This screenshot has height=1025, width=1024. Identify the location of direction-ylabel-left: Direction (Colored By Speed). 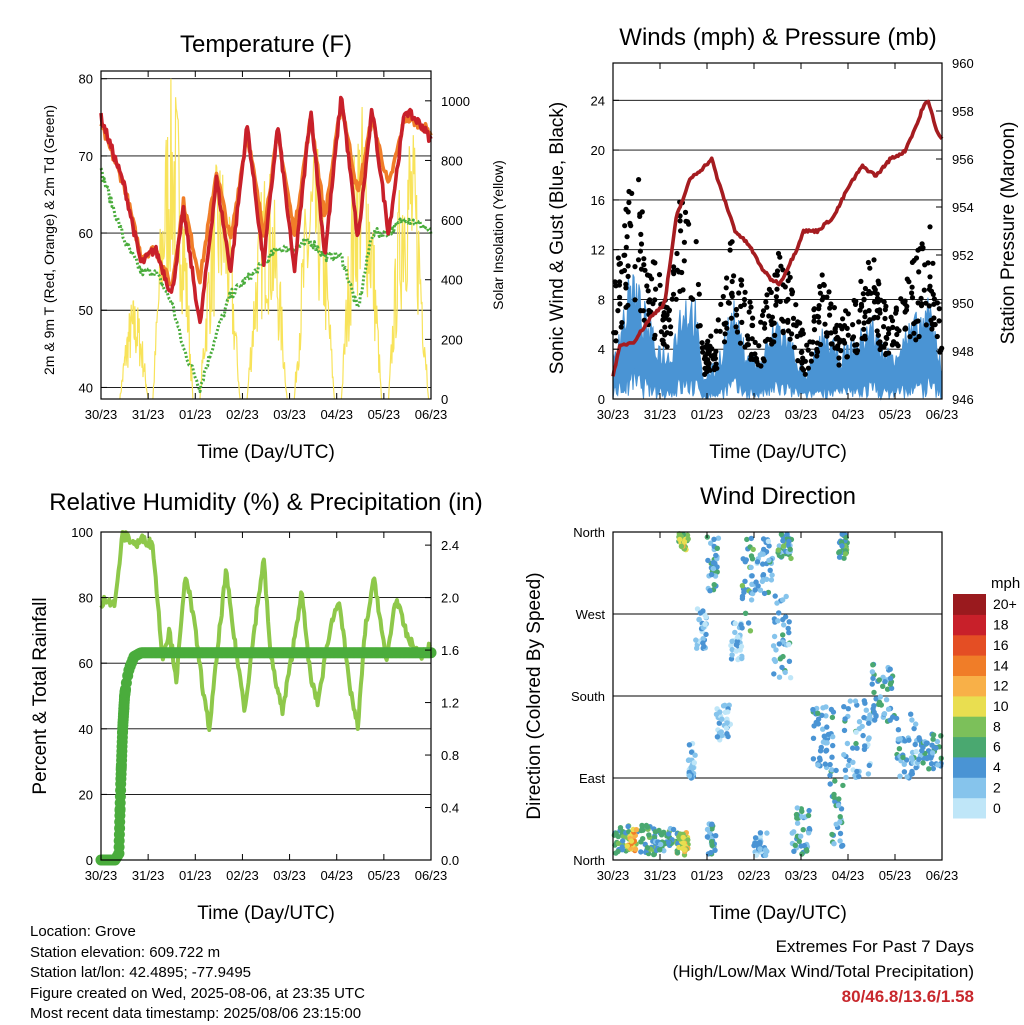
(534, 695).